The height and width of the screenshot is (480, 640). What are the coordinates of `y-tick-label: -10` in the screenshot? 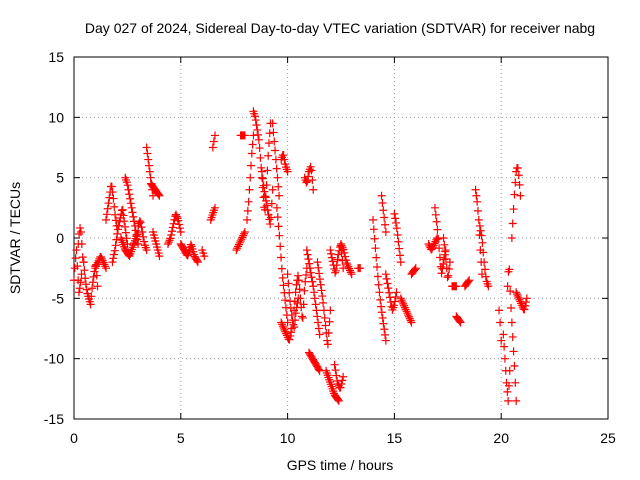 It's located at (54, 359).